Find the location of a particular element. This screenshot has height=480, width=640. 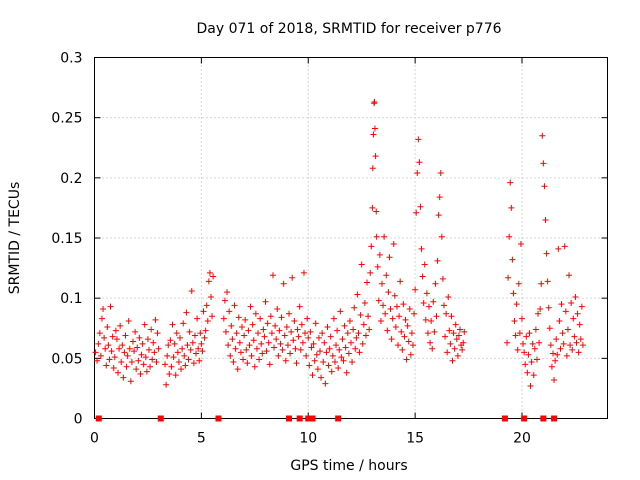

y-tick-label: 0.25 is located at coordinates (66, 119).